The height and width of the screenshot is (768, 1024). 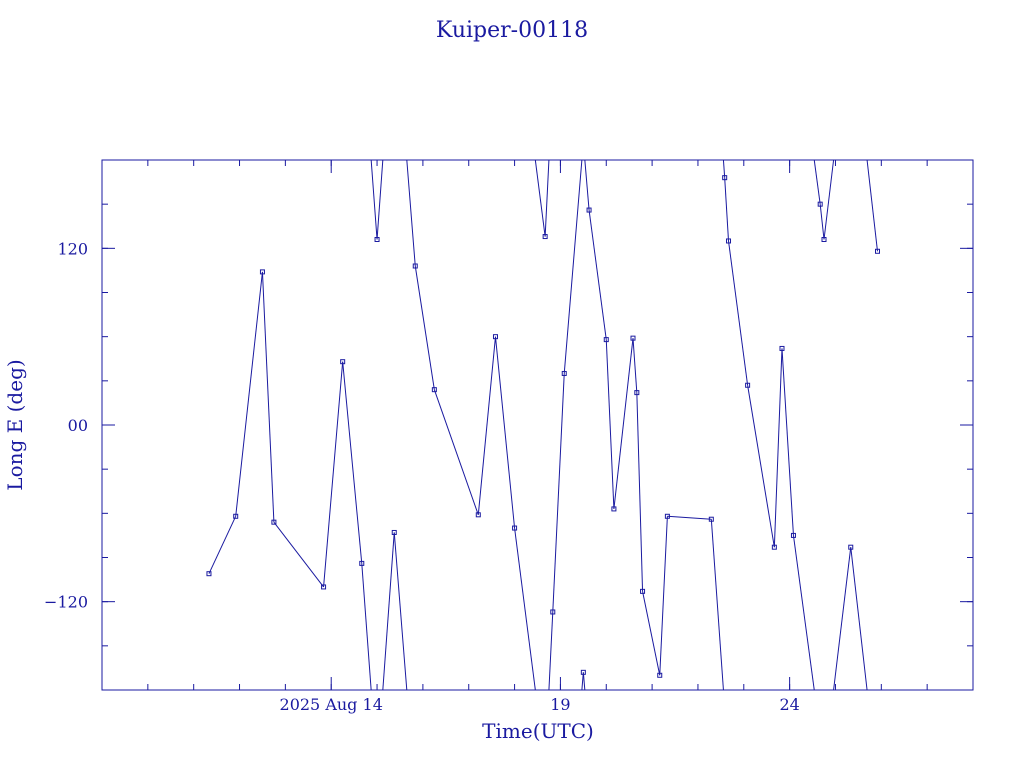 I want to click on y-tick-label: −120, so click(x=66, y=602).